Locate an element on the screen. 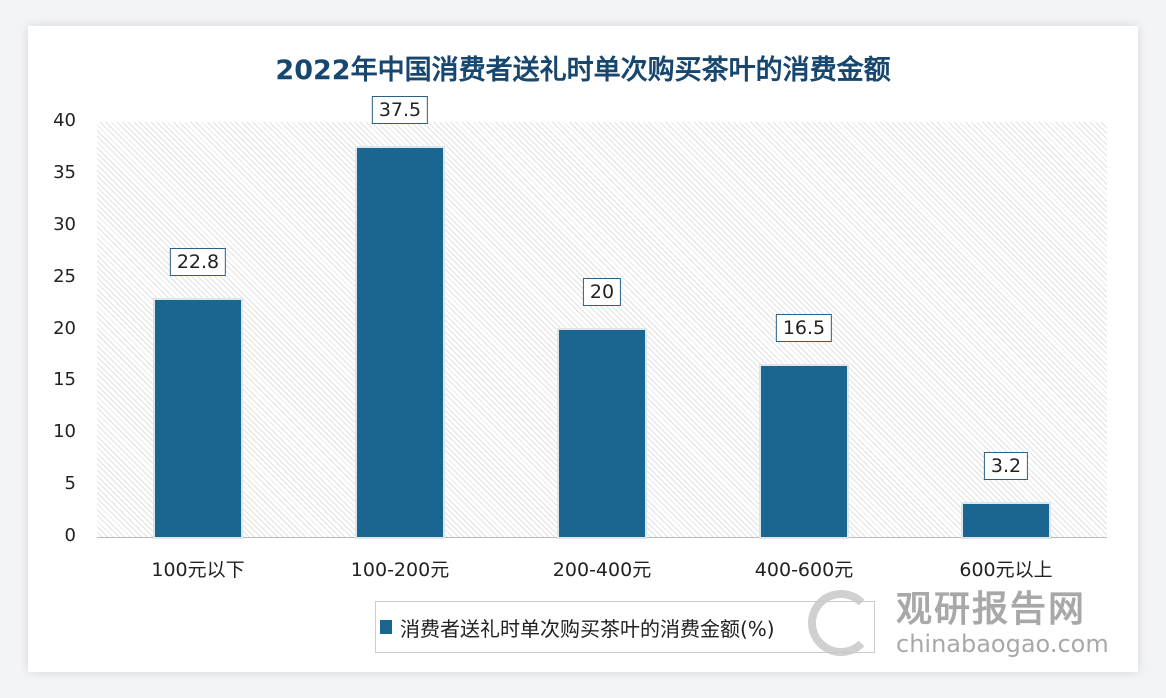 The width and height of the screenshot is (1166, 698). watermark-name: 观研报告网 is located at coordinates (991, 609).